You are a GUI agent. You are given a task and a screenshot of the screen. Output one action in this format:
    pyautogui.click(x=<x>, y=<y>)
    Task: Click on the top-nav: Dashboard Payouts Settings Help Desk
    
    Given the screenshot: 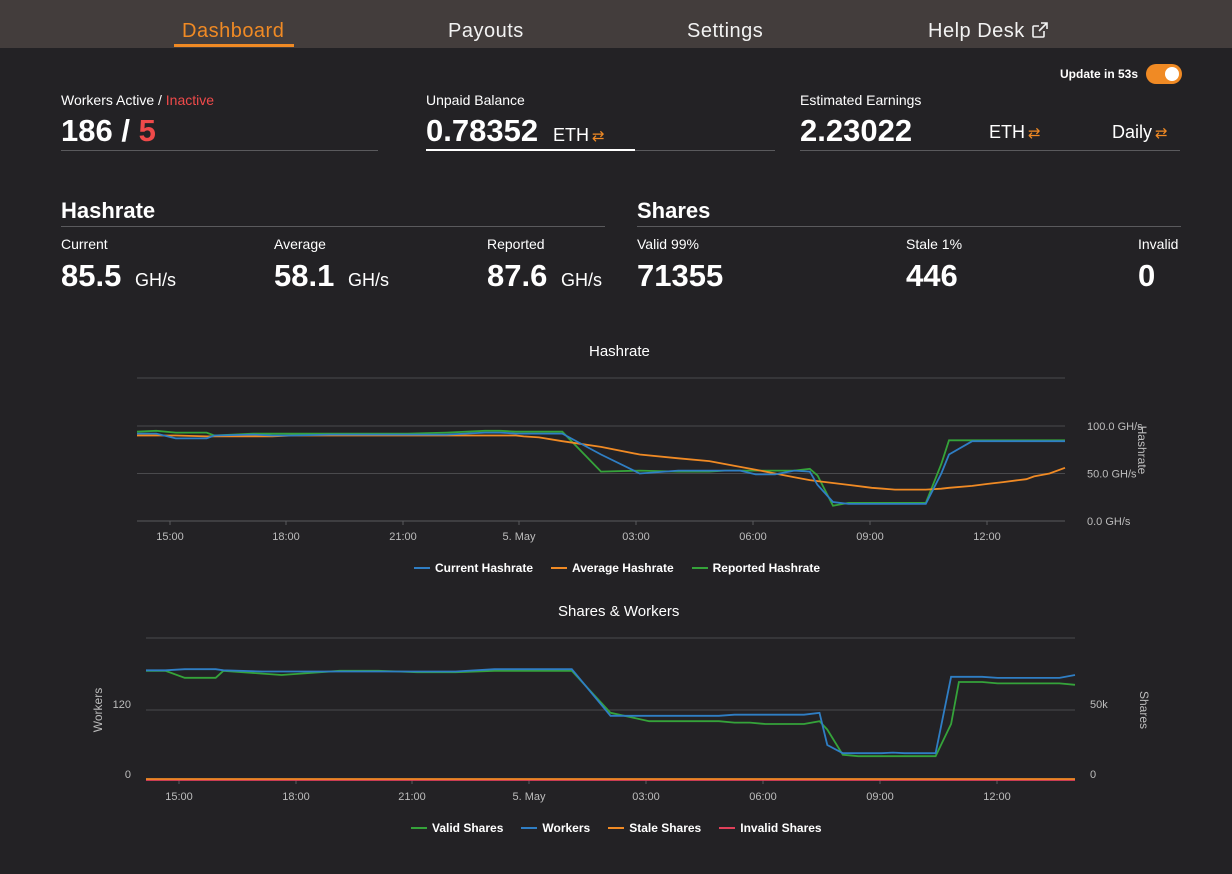 What is the action you would take?
    pyautogui.click(x=616, y=24)
    